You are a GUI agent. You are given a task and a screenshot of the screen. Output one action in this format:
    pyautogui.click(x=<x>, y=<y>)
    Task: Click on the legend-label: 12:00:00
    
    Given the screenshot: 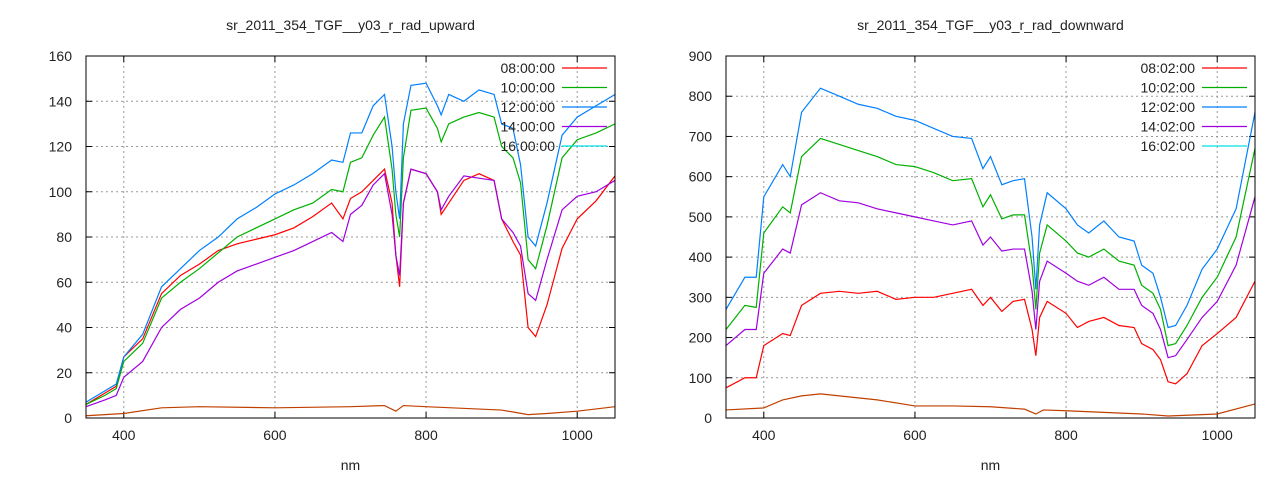 What is the action you would take?
    pyautogui.click(x=528, y=107)
    